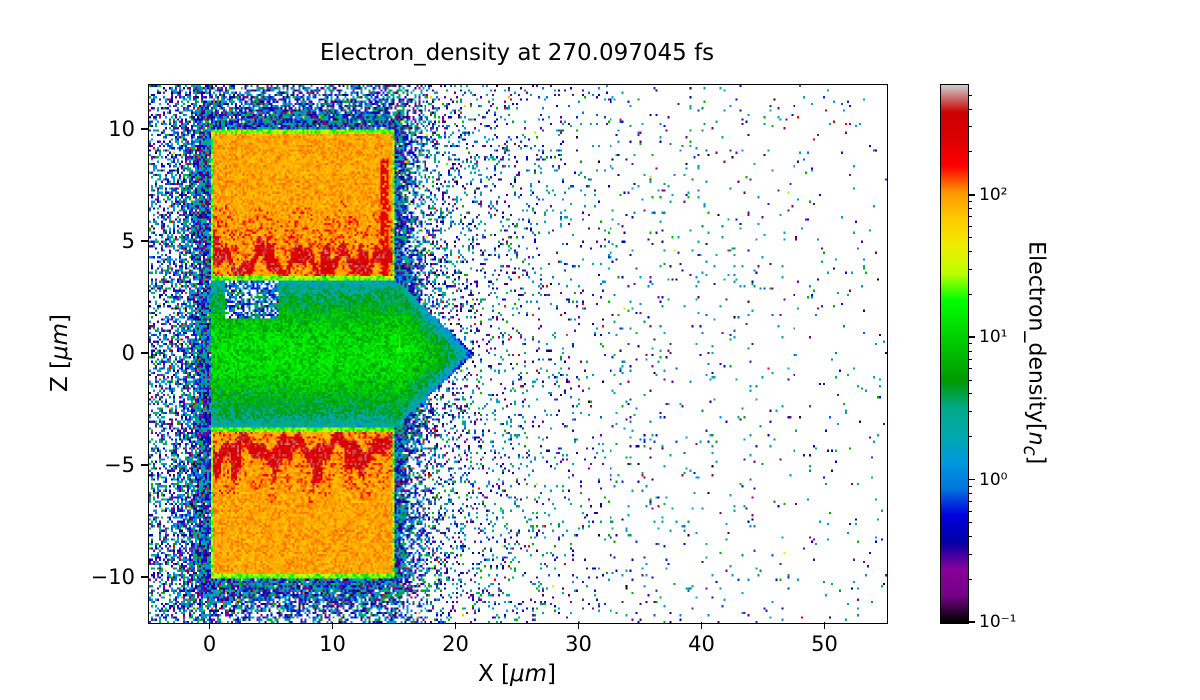  I want to click on x-axis-label-pre: X [, so click(493, 674).